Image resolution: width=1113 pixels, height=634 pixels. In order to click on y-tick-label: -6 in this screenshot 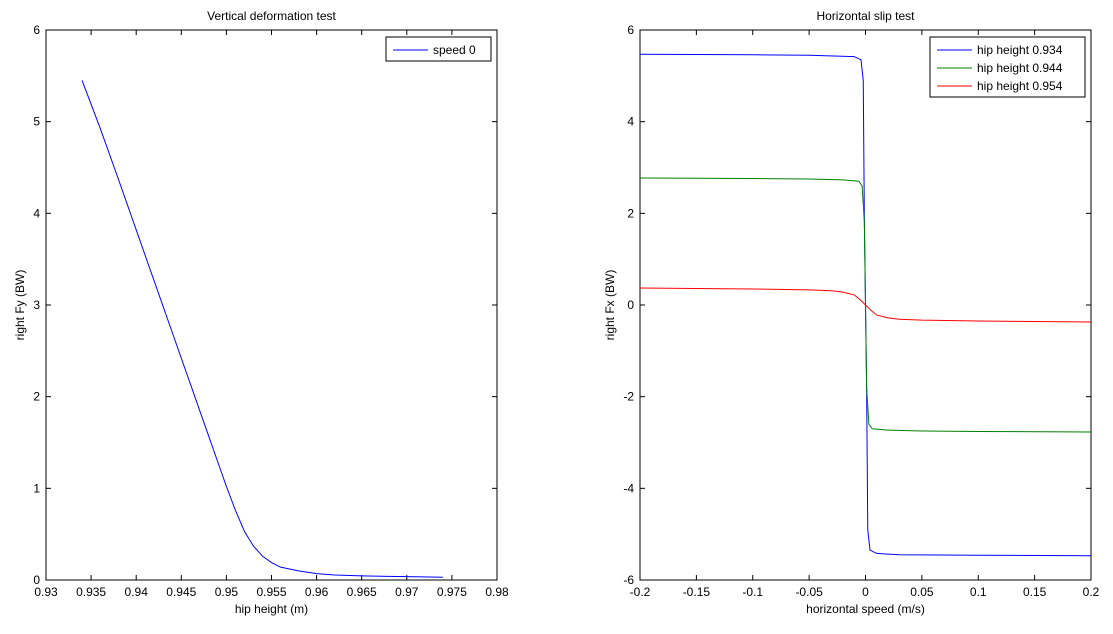, I will do `click(628, 580)`.